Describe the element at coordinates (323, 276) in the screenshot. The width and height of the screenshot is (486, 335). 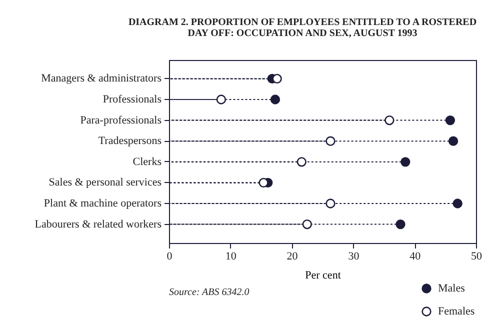
I see `x-axis-title: Per cent` at that location.